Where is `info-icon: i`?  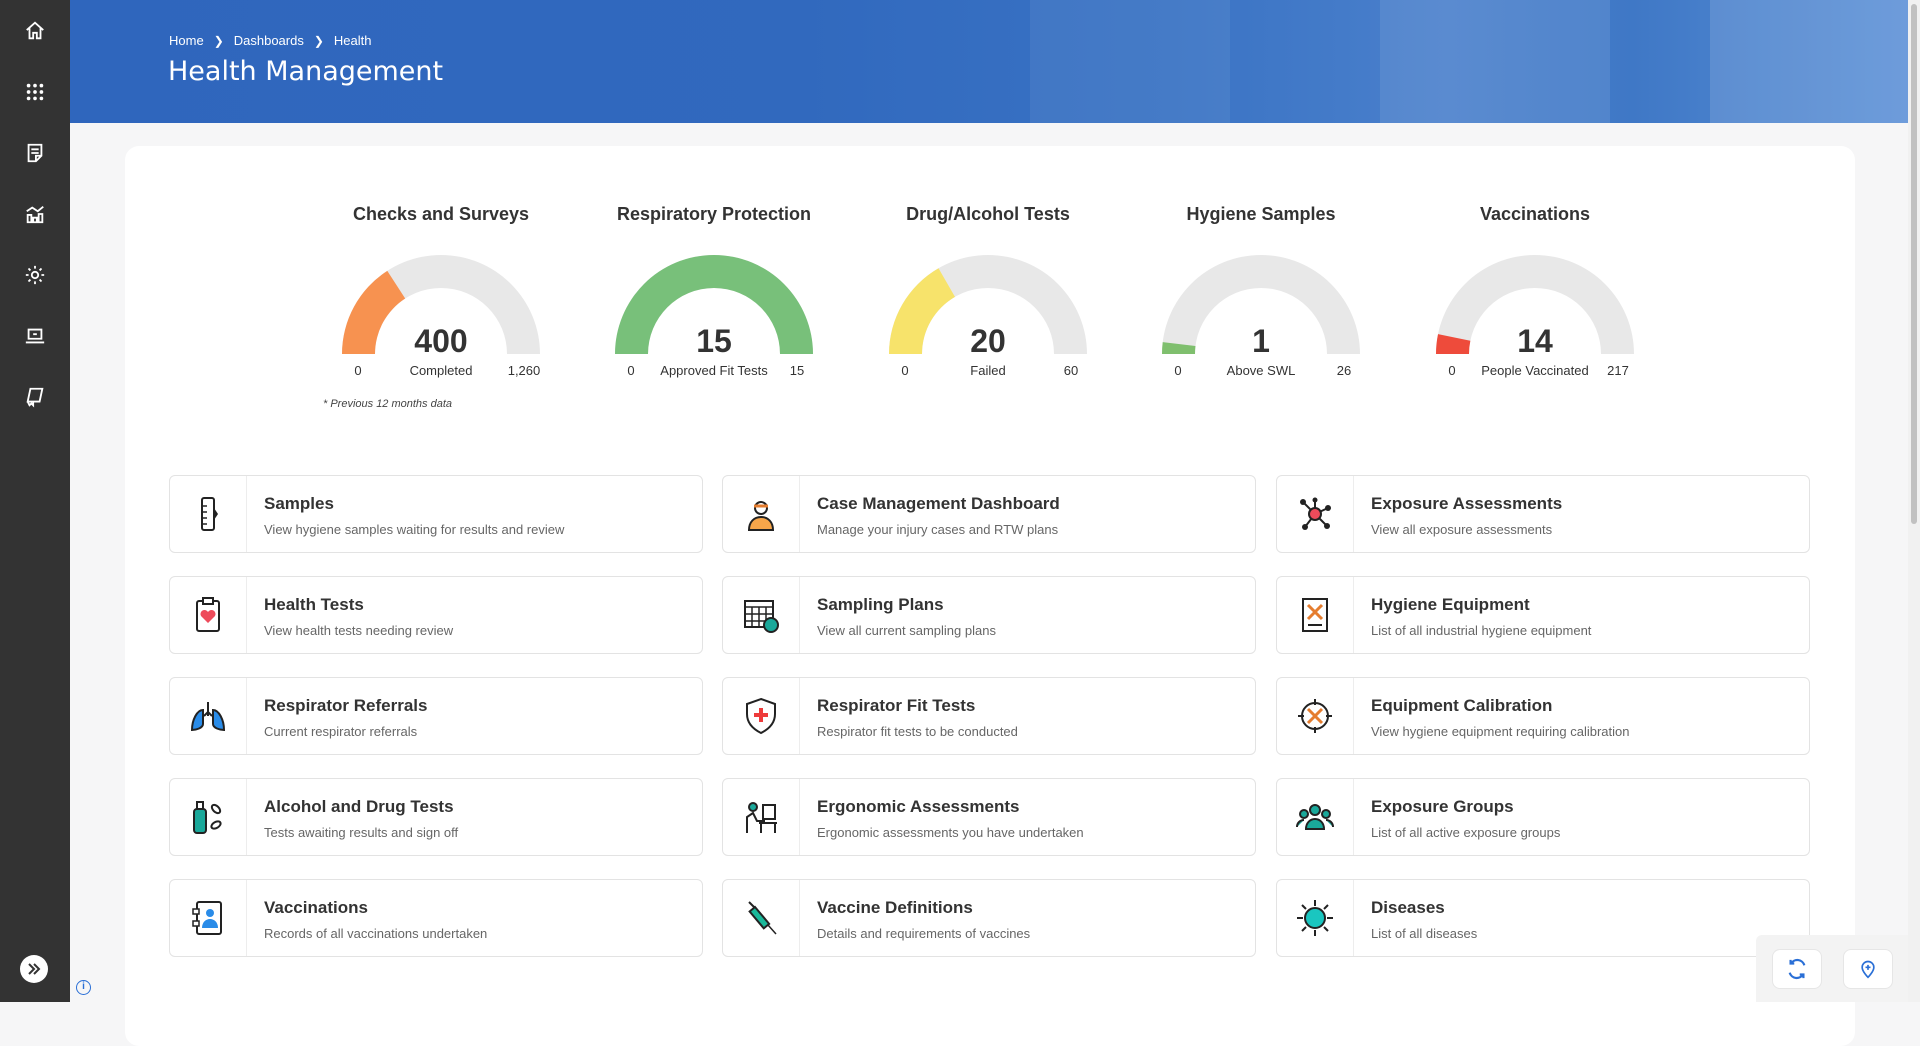 info-icon: i is located at coordinates (83, 987).